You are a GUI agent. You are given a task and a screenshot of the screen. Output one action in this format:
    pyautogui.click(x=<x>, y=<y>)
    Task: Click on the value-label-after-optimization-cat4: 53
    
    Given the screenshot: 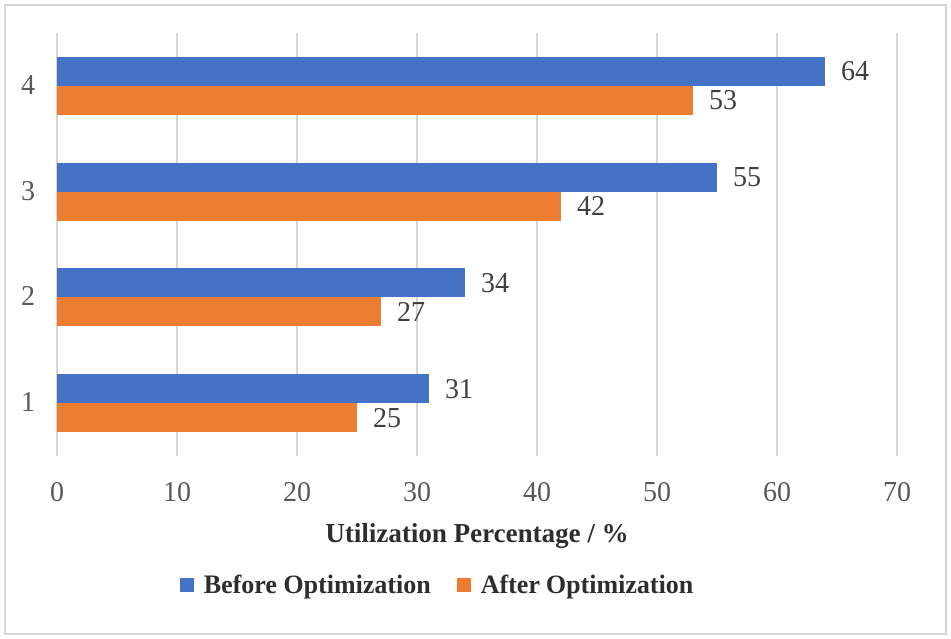 What is the action you would take?
    pyautogui.click(x=723, y=101)
    